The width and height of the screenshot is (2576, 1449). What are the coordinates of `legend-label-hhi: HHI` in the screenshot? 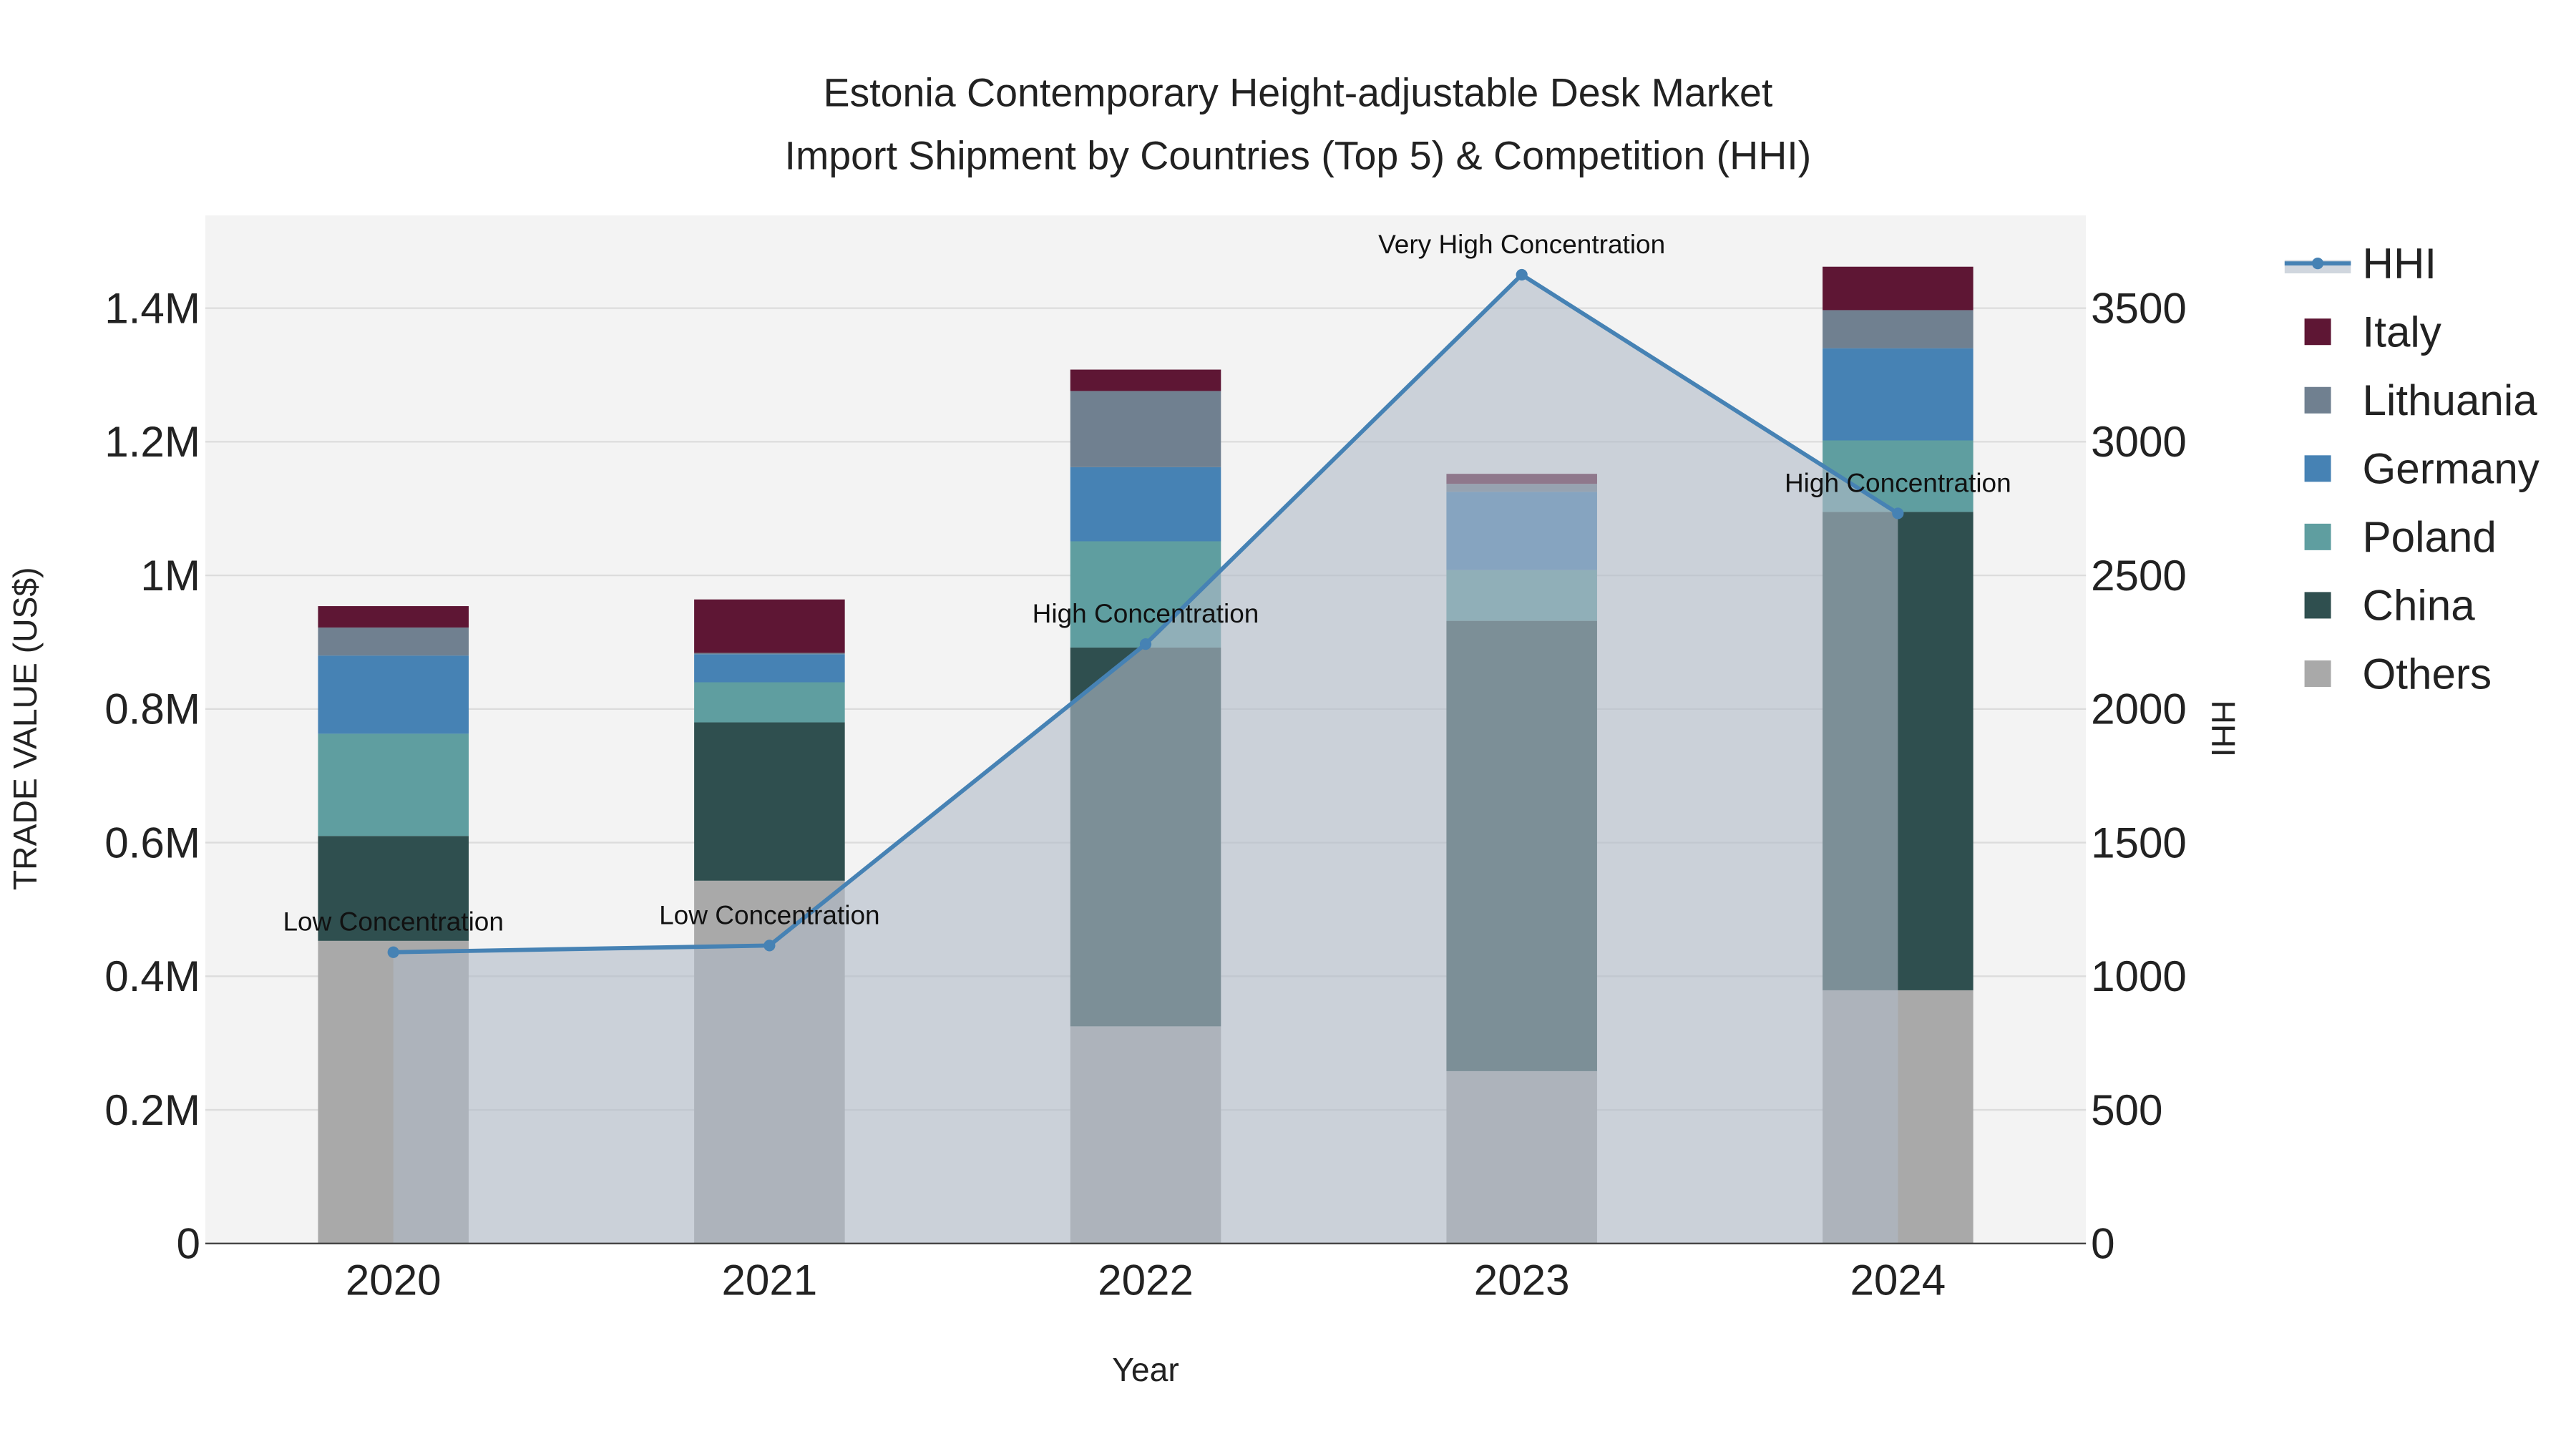 It's located at (2400, 264).